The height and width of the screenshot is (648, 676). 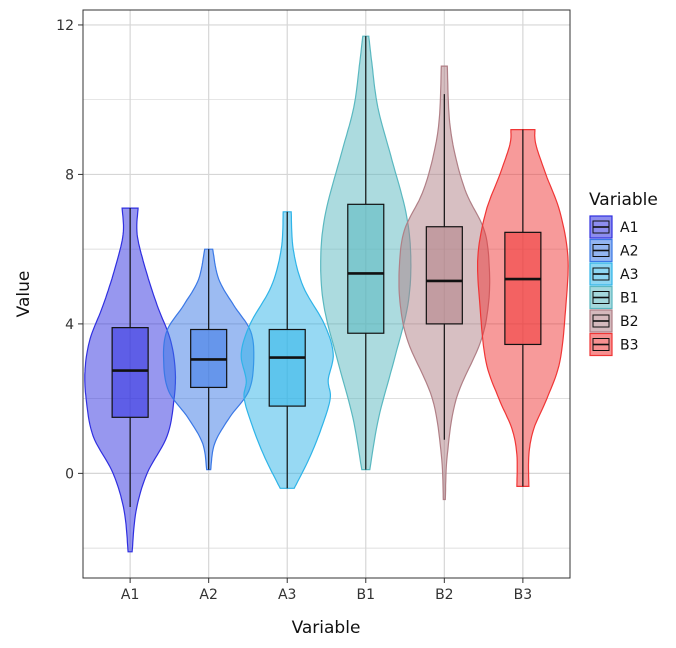 I want to click on y-tick-label: 0, so click(x=69, y=474).